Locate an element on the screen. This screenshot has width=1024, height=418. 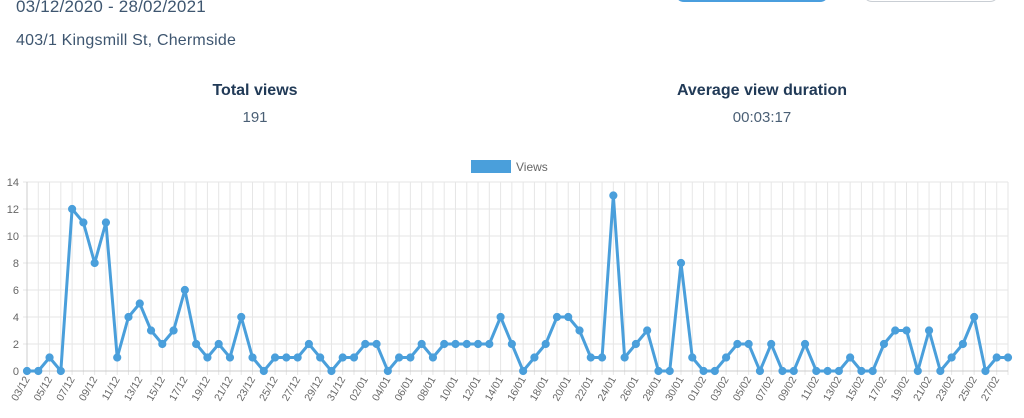
x-tick-label: 03/02 is located at coordinates (720, 388).